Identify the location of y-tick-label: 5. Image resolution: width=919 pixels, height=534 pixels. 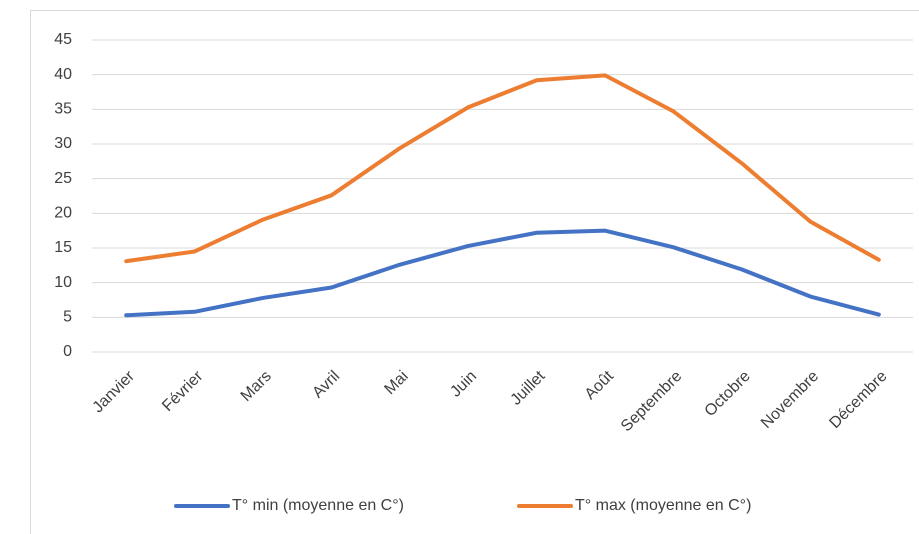
(67, 317).